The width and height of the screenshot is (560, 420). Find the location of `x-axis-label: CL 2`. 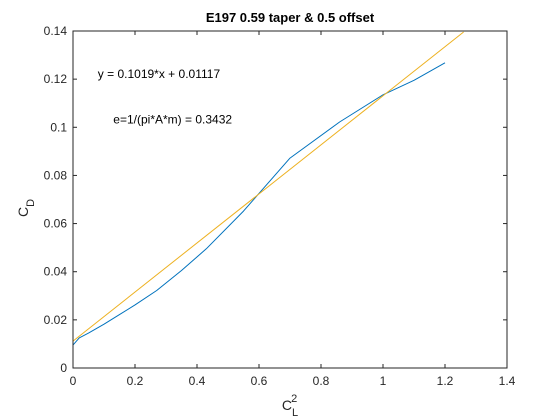

x-axis-label: CL 2 is located at coordinates (290, 406).